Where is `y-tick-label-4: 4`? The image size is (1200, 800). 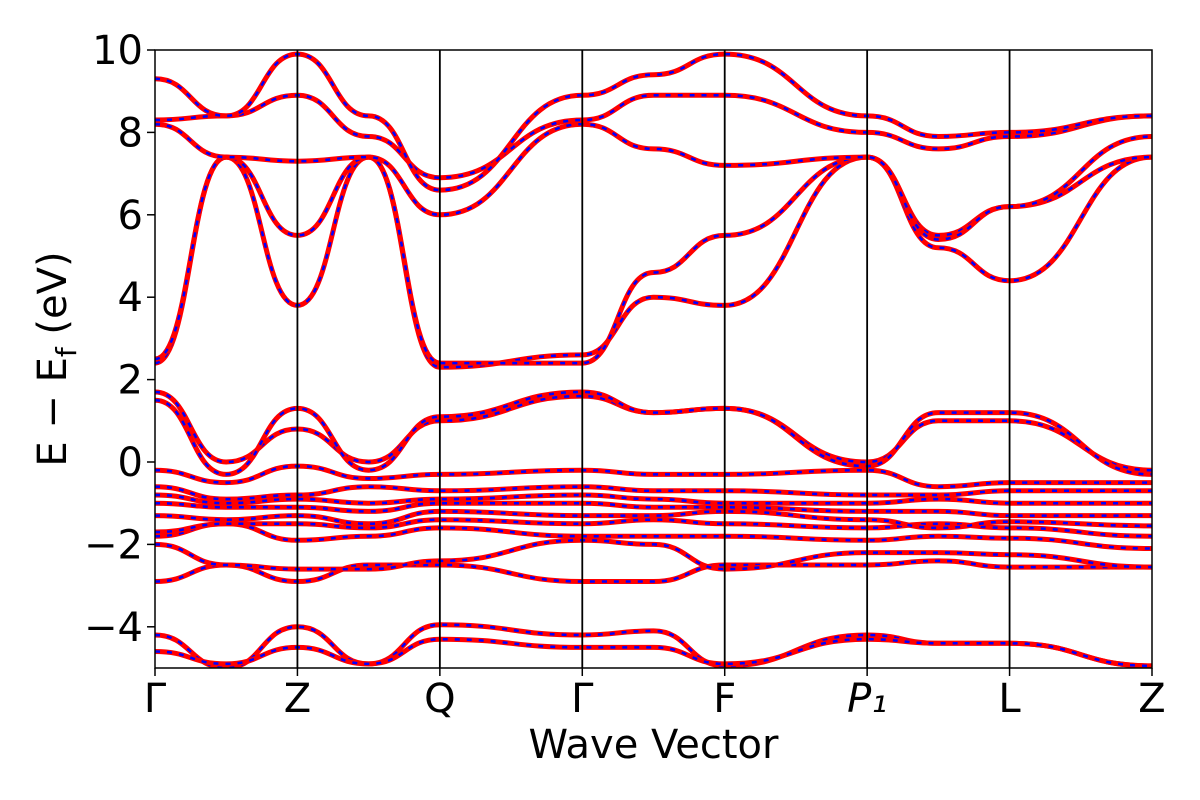 y-tick-label-4: 4 is located at coordinates (130, 298).